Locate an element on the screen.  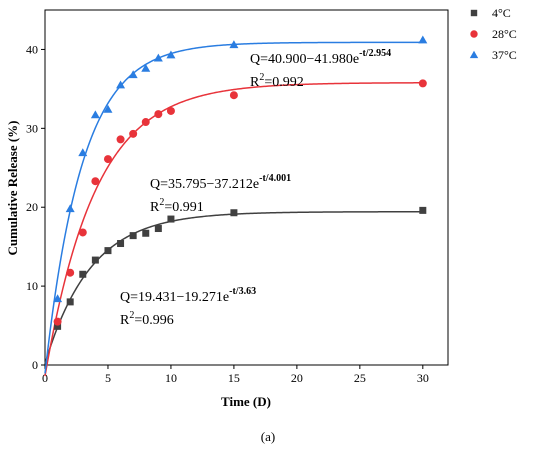
fit-equation: Q=35.795−37.212e-t/4.001 is located at coordinates (220, 182).